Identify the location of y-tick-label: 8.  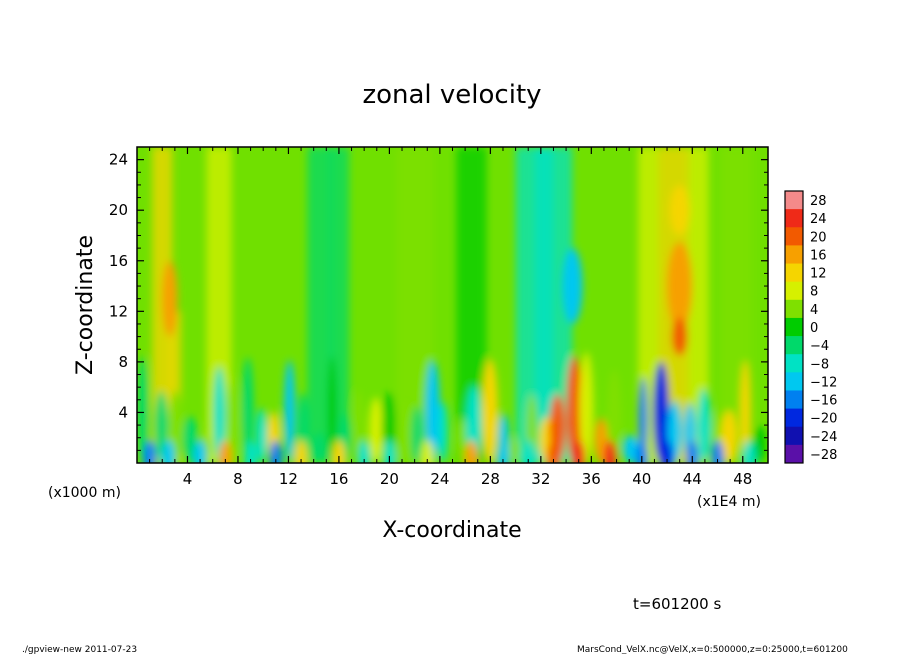
(123, 362).